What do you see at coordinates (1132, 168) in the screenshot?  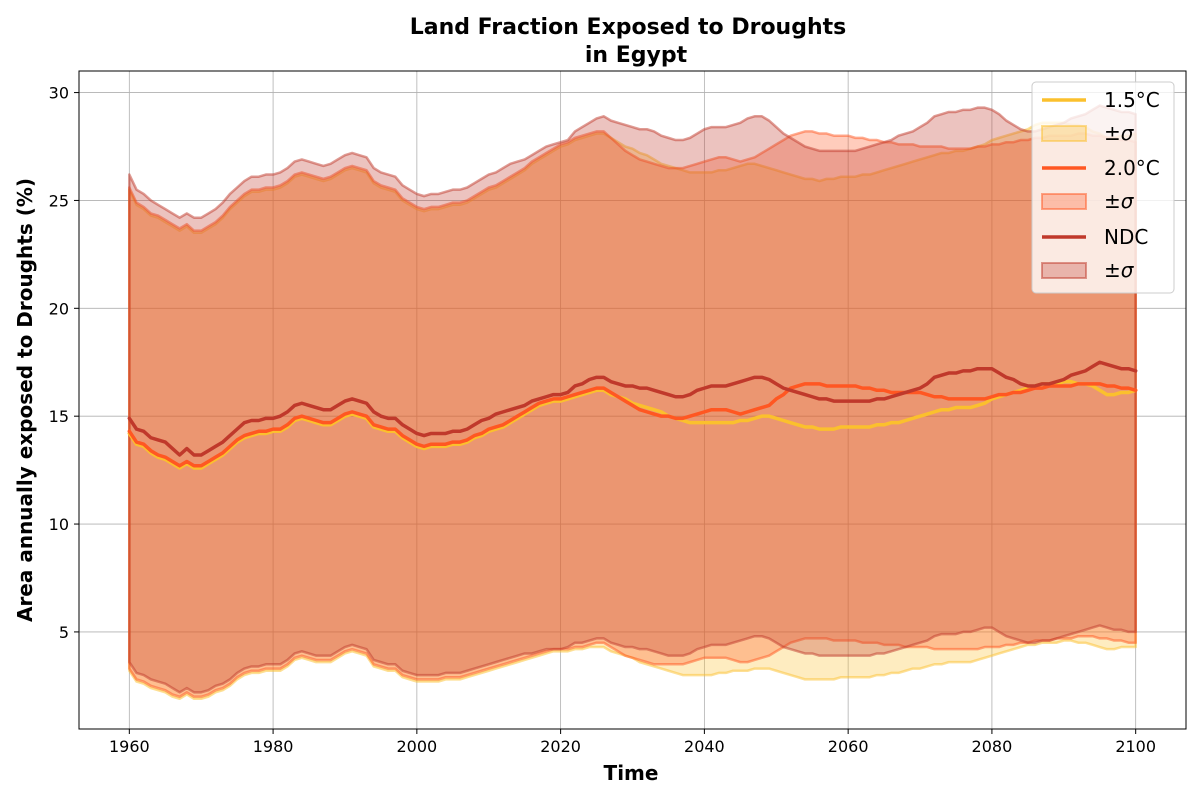 I see `legend-label-2.0c: 2.0°C` at bounding box center [1132, 168].